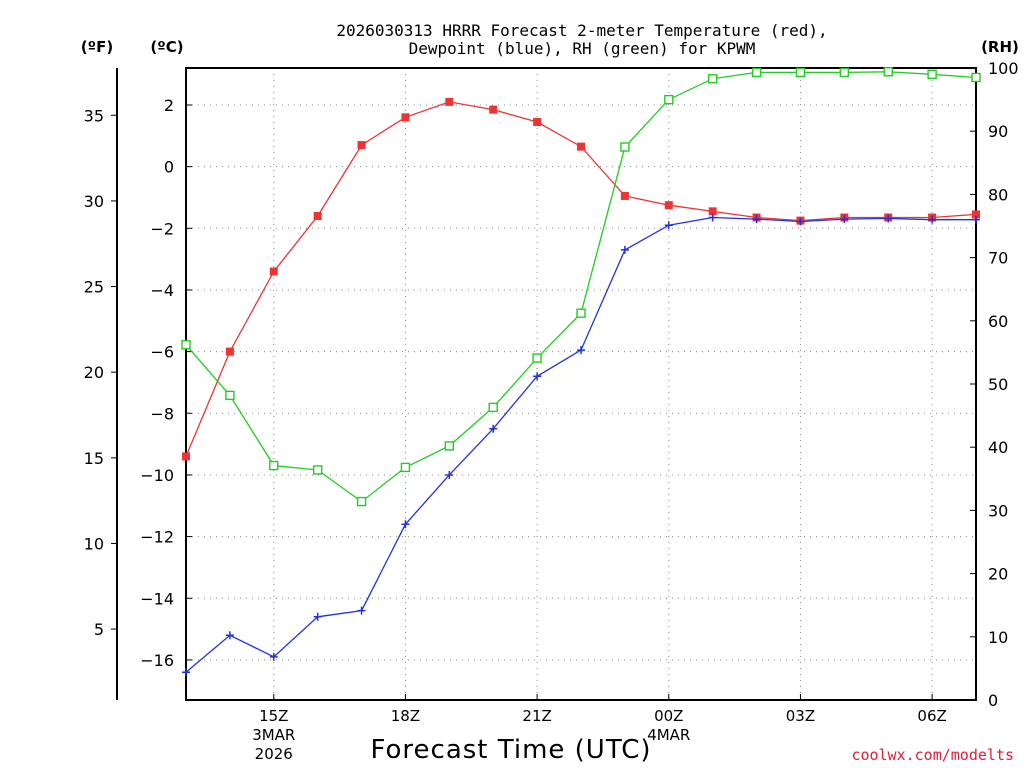 The image size is (1024, 768). Describe the element at coordinates (668, 716) in the screenshot. I see `time-tick-label: 00Z` at that location.